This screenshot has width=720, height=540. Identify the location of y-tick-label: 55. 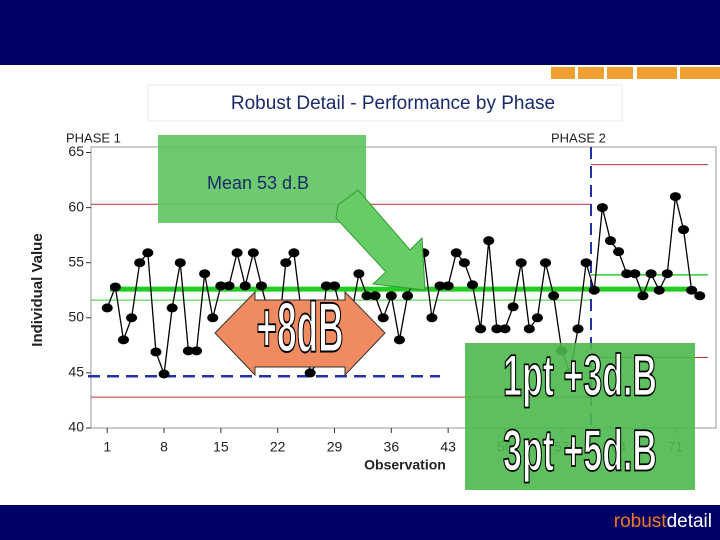
(76, 261).